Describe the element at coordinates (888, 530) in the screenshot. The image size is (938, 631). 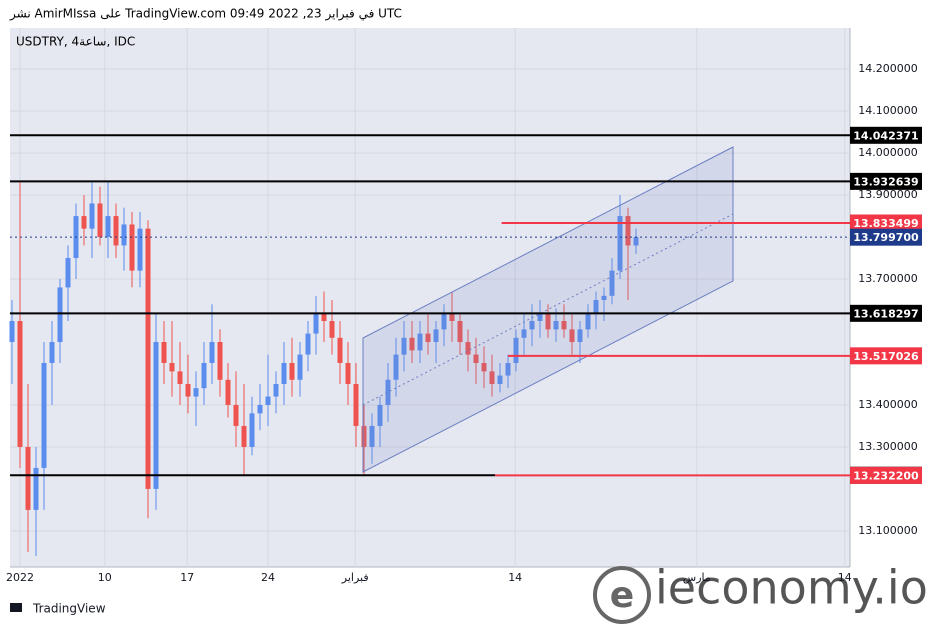
I see `y-tick-label: 13.100000` at that location.